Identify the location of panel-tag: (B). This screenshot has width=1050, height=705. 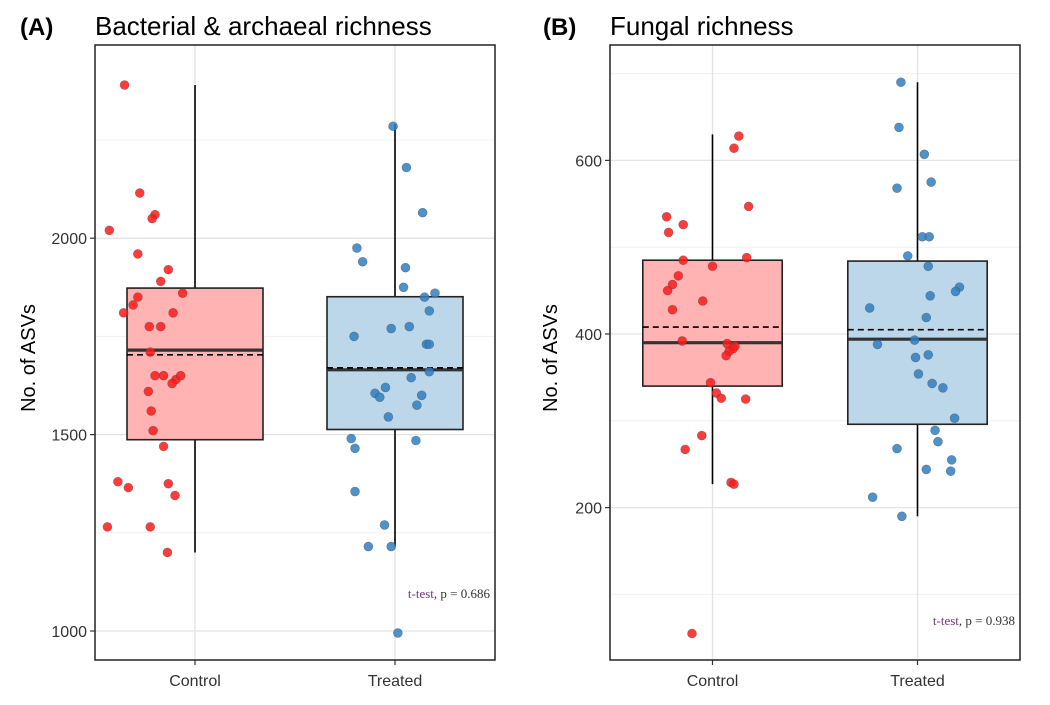
(559, 27).